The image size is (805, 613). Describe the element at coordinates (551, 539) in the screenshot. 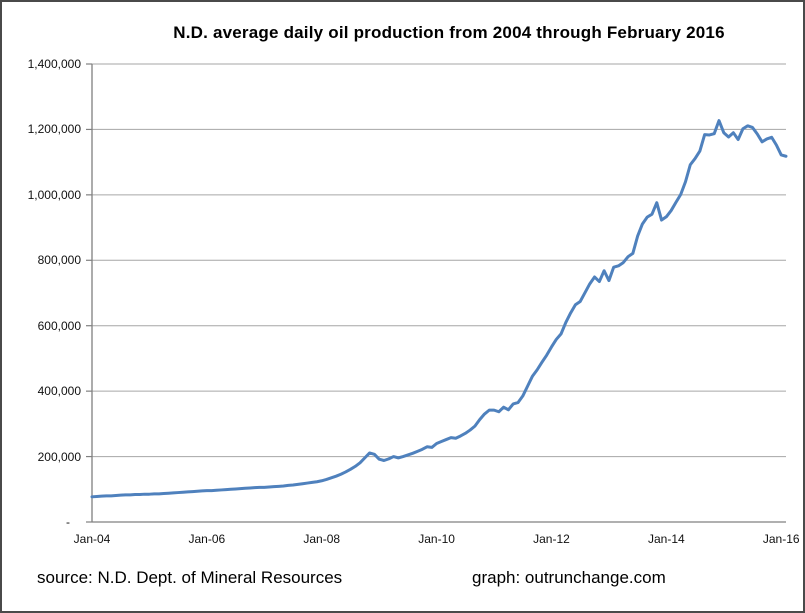

I see `x-axis-tick-label: Jan-12` at that location.